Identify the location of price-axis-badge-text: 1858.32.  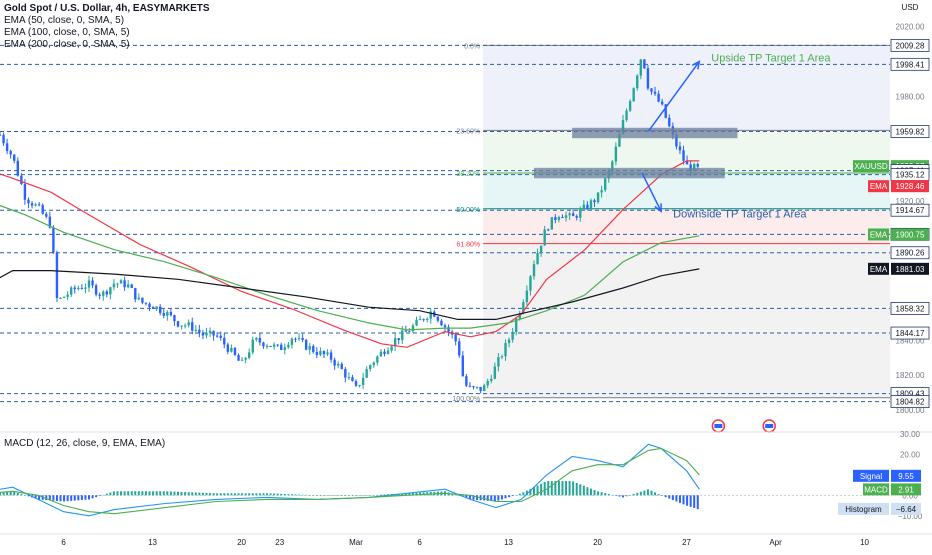
(910, 308).